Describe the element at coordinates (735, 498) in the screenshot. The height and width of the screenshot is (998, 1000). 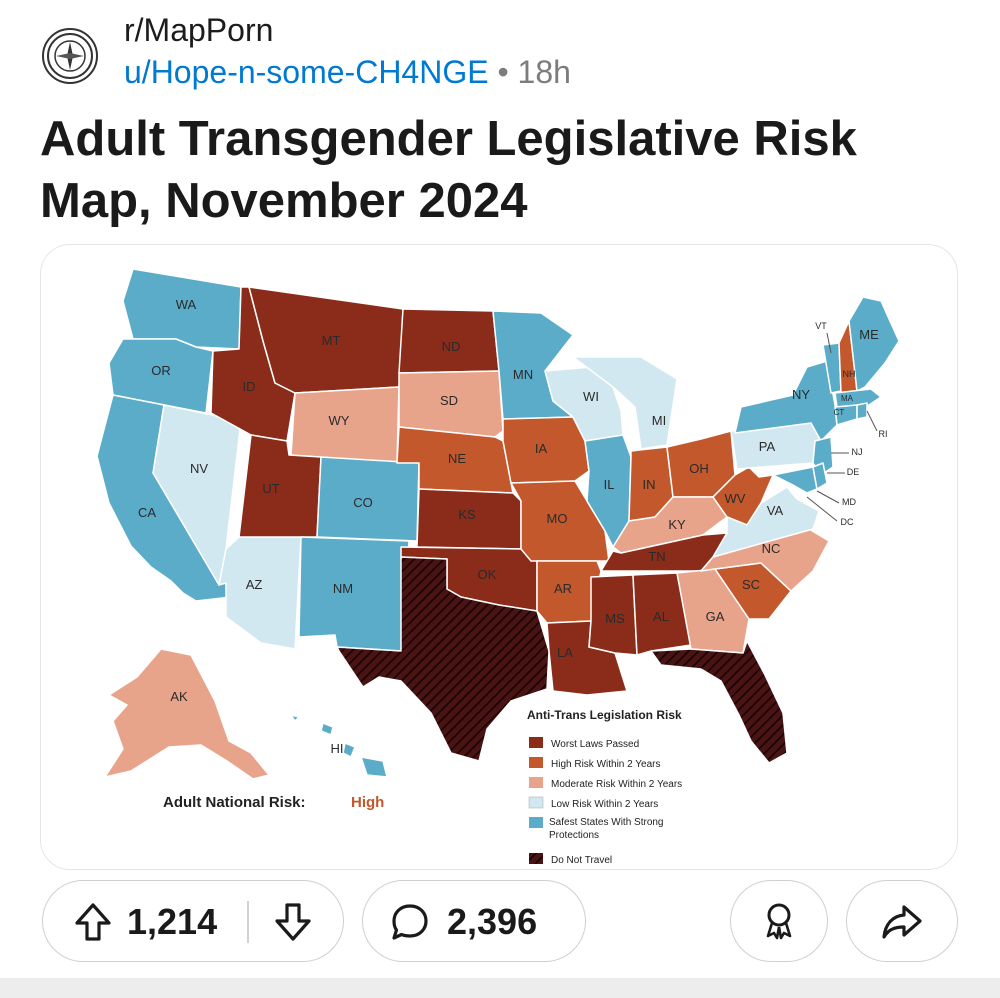
I see `state-label-WV: WV` at that location.